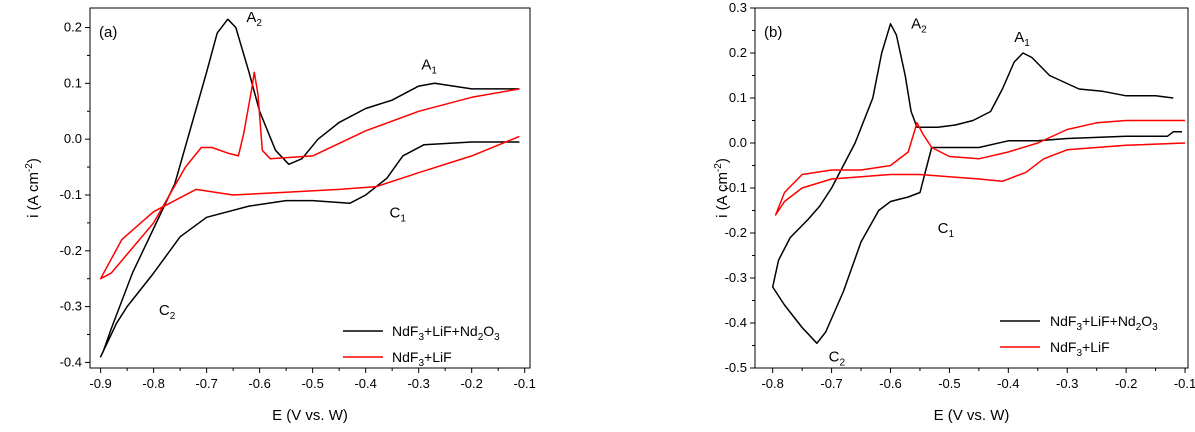  Describe the element at coordinates (100, 383) in the screenshot. I see `x-tick-label: -0.9` at that location.